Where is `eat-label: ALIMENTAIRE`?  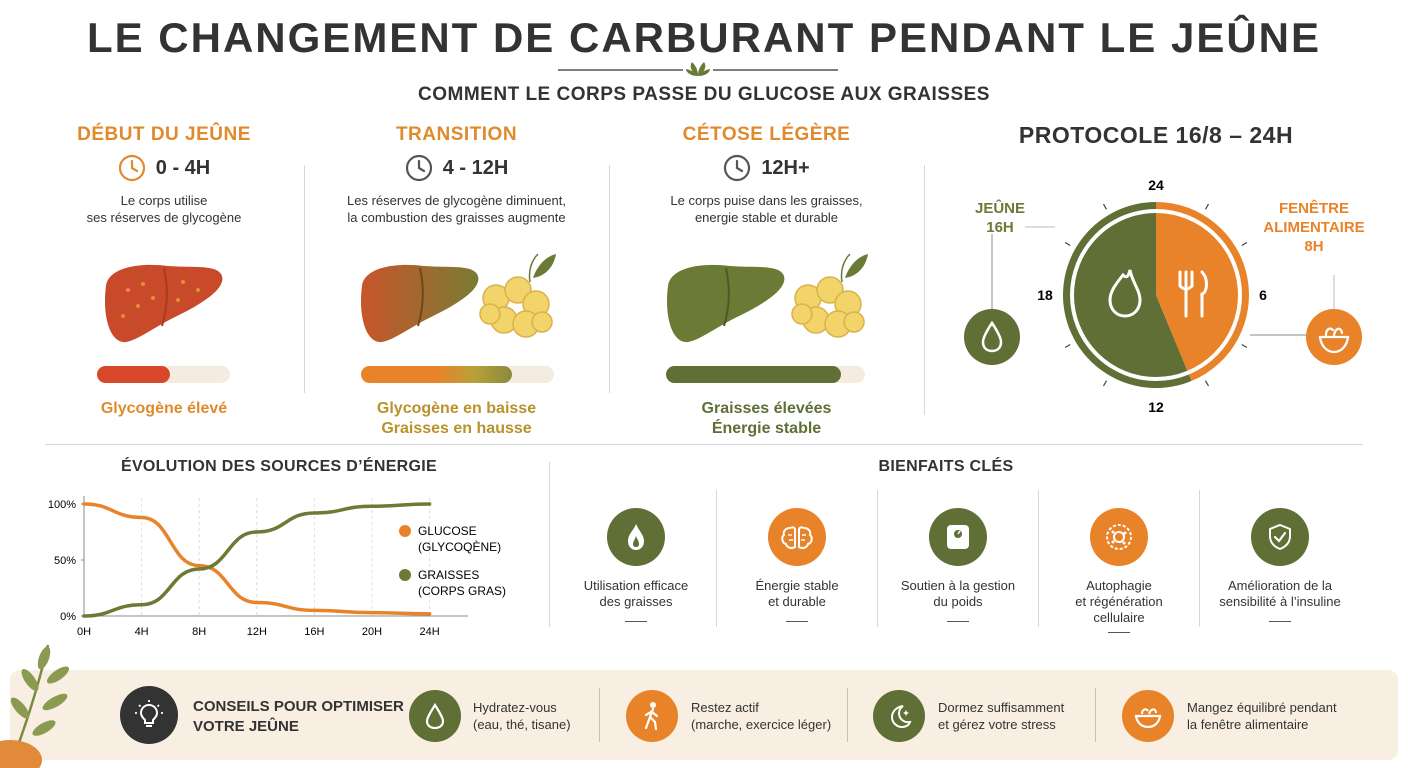 eat-label: ALIMENTAIRE is located at coordinates (1313, 227).